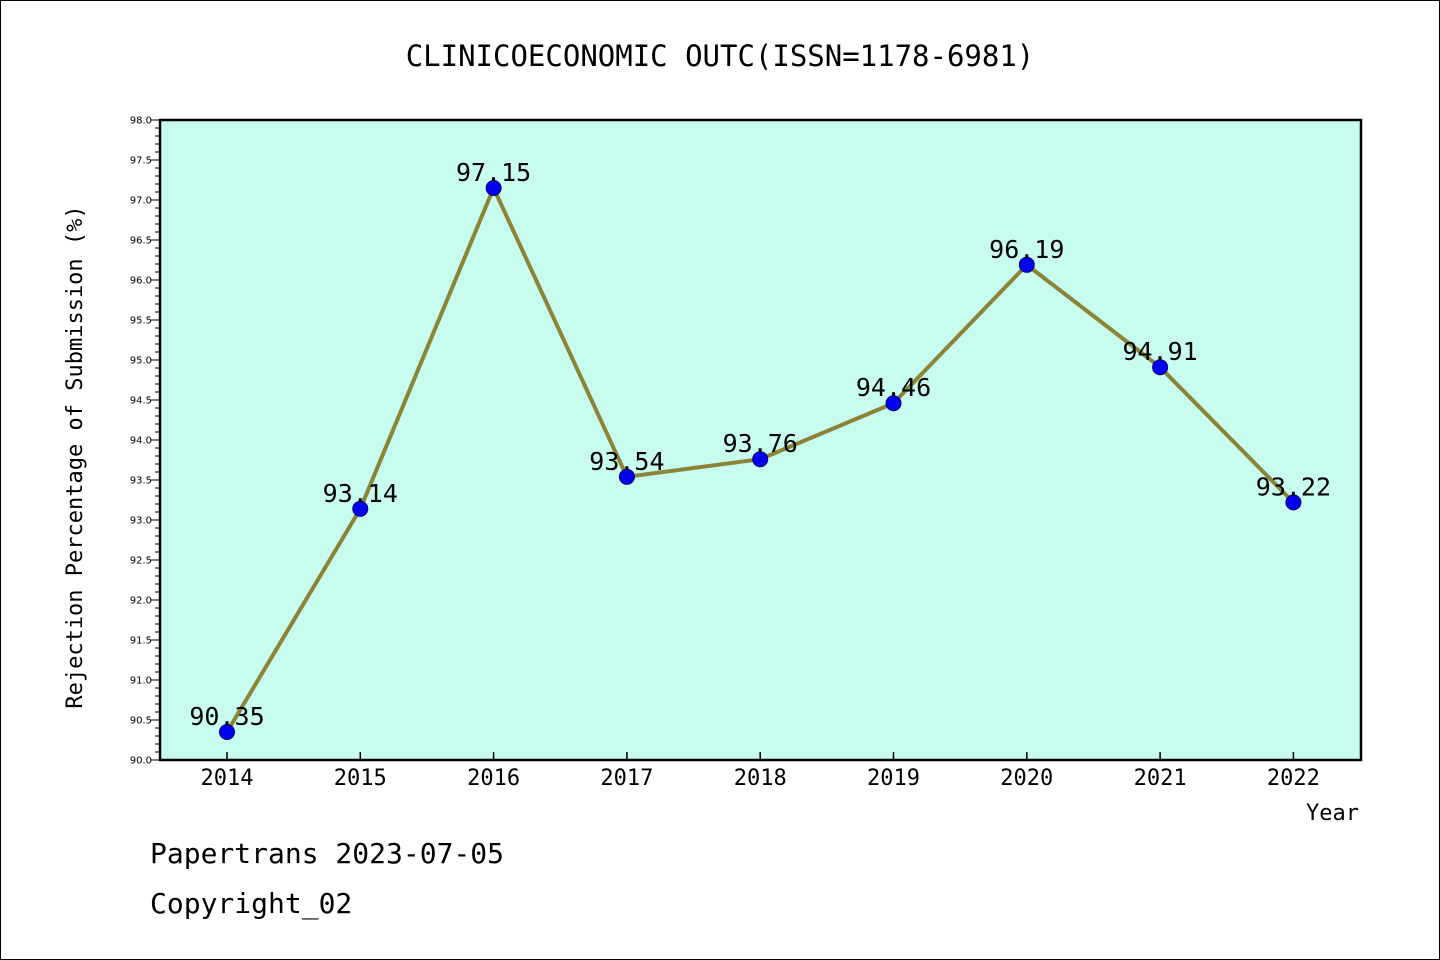 The height and width of the screenshot is (960, 1440). Describe the element at coordinates (1026, 249) in the screenshot. I see `data-label-2020: 96.19` at that location.